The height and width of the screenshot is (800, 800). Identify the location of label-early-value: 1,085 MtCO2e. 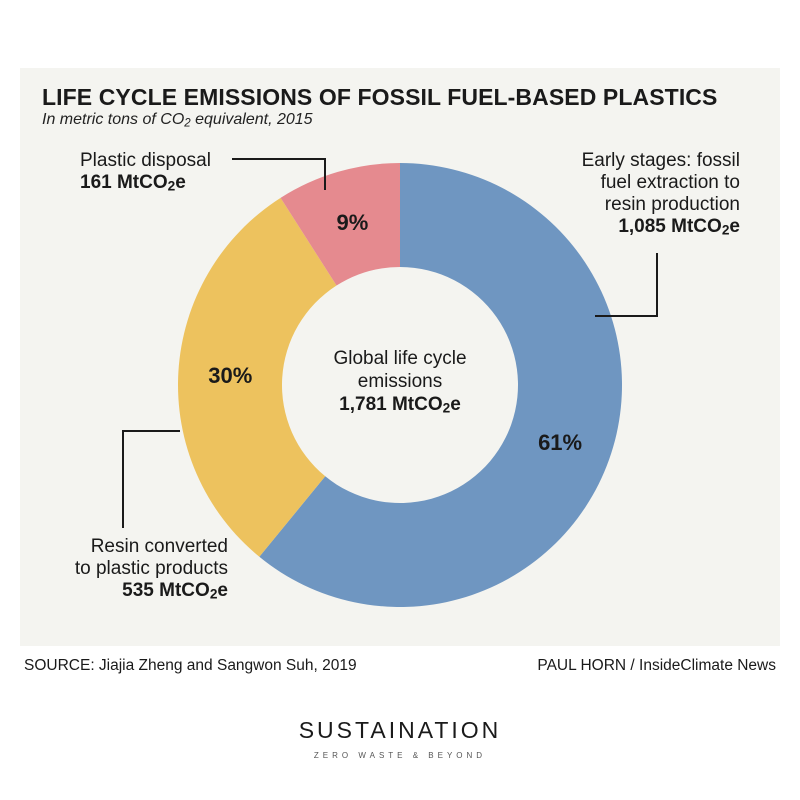
(679, 227).